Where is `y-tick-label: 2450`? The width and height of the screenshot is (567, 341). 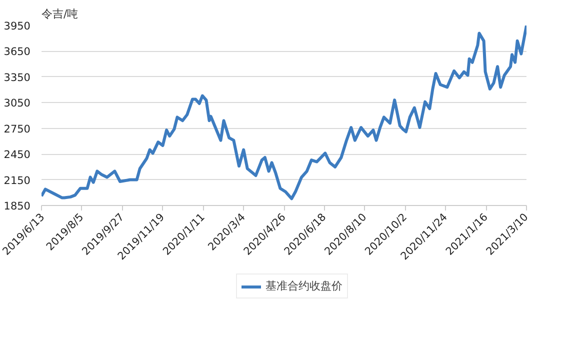 y-tick-label: 2450 is located at coordinates (17, 155).